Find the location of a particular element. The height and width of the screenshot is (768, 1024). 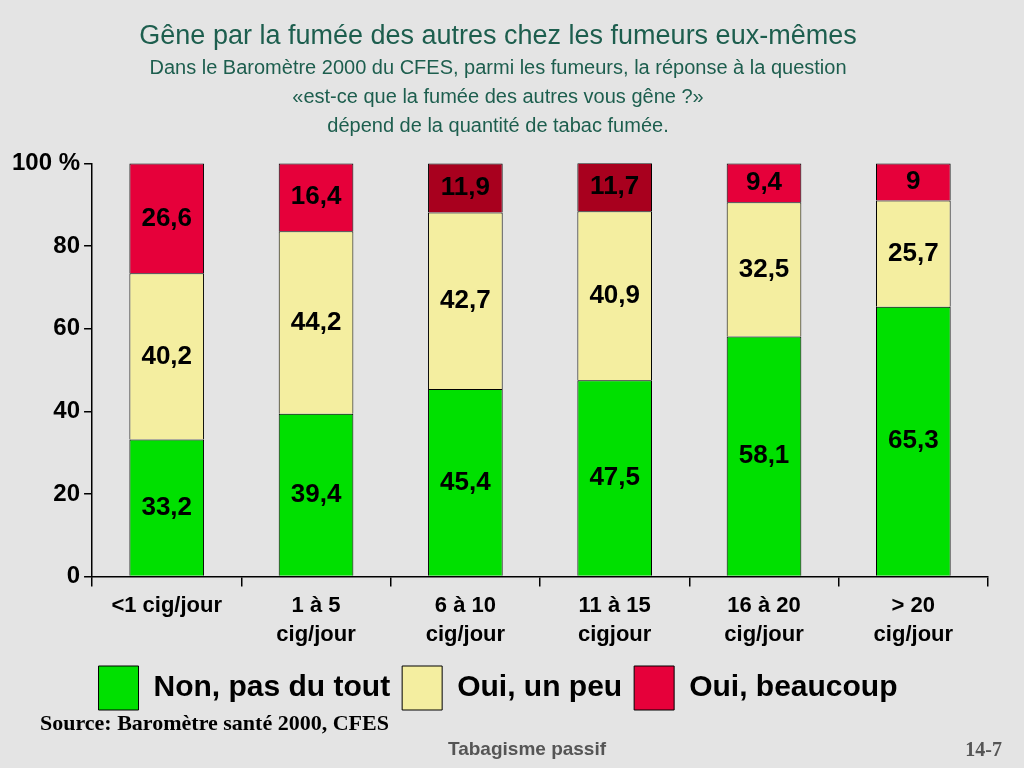

data-label: 45,4 is located at coordinates (466, 480).